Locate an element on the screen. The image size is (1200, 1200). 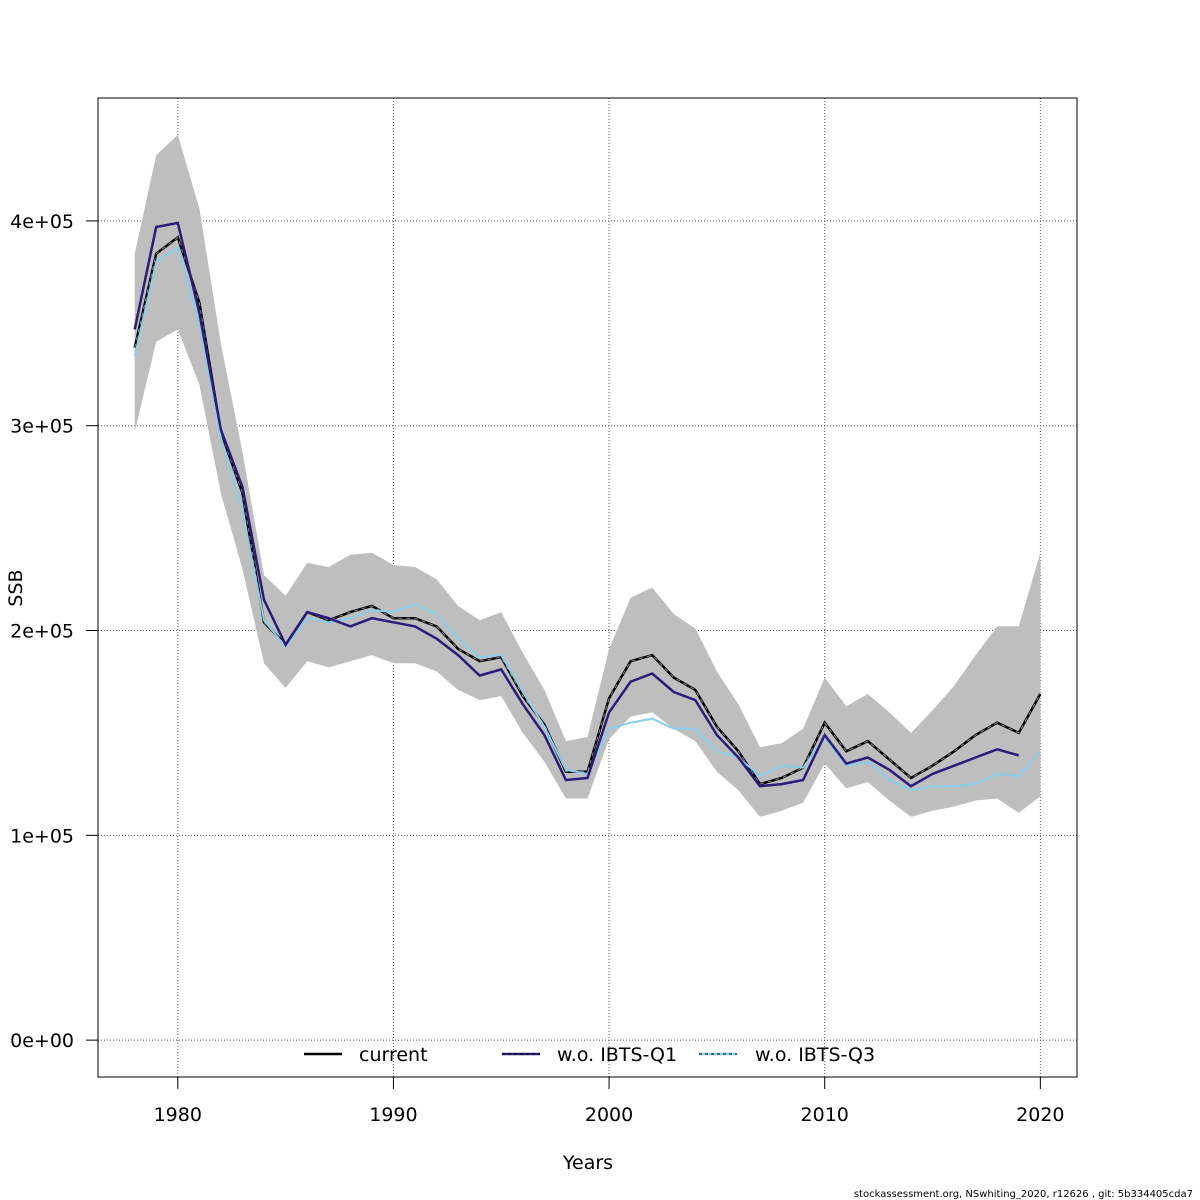
y-tick-label-0e+00: 0e+00 is located at coordinates (42, 1041).